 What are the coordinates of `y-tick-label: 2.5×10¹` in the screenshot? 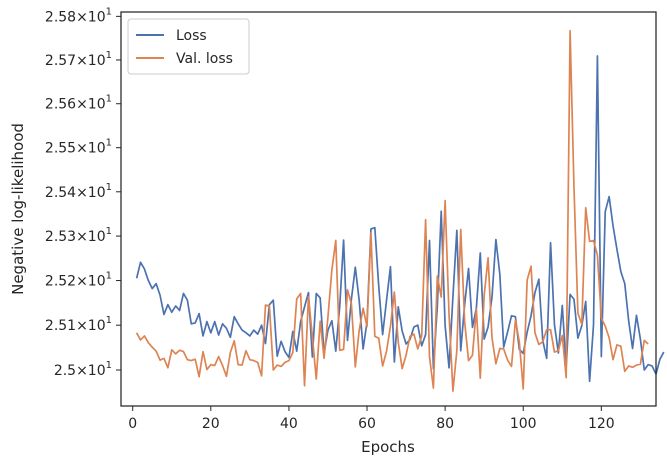 It's located at (83, 369).